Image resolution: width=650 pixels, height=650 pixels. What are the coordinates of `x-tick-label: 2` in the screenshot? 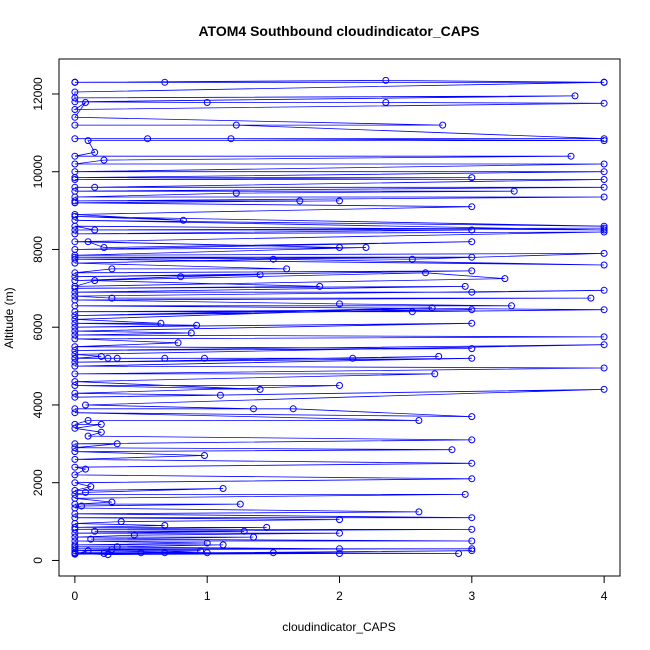 It's located at (339, 596).